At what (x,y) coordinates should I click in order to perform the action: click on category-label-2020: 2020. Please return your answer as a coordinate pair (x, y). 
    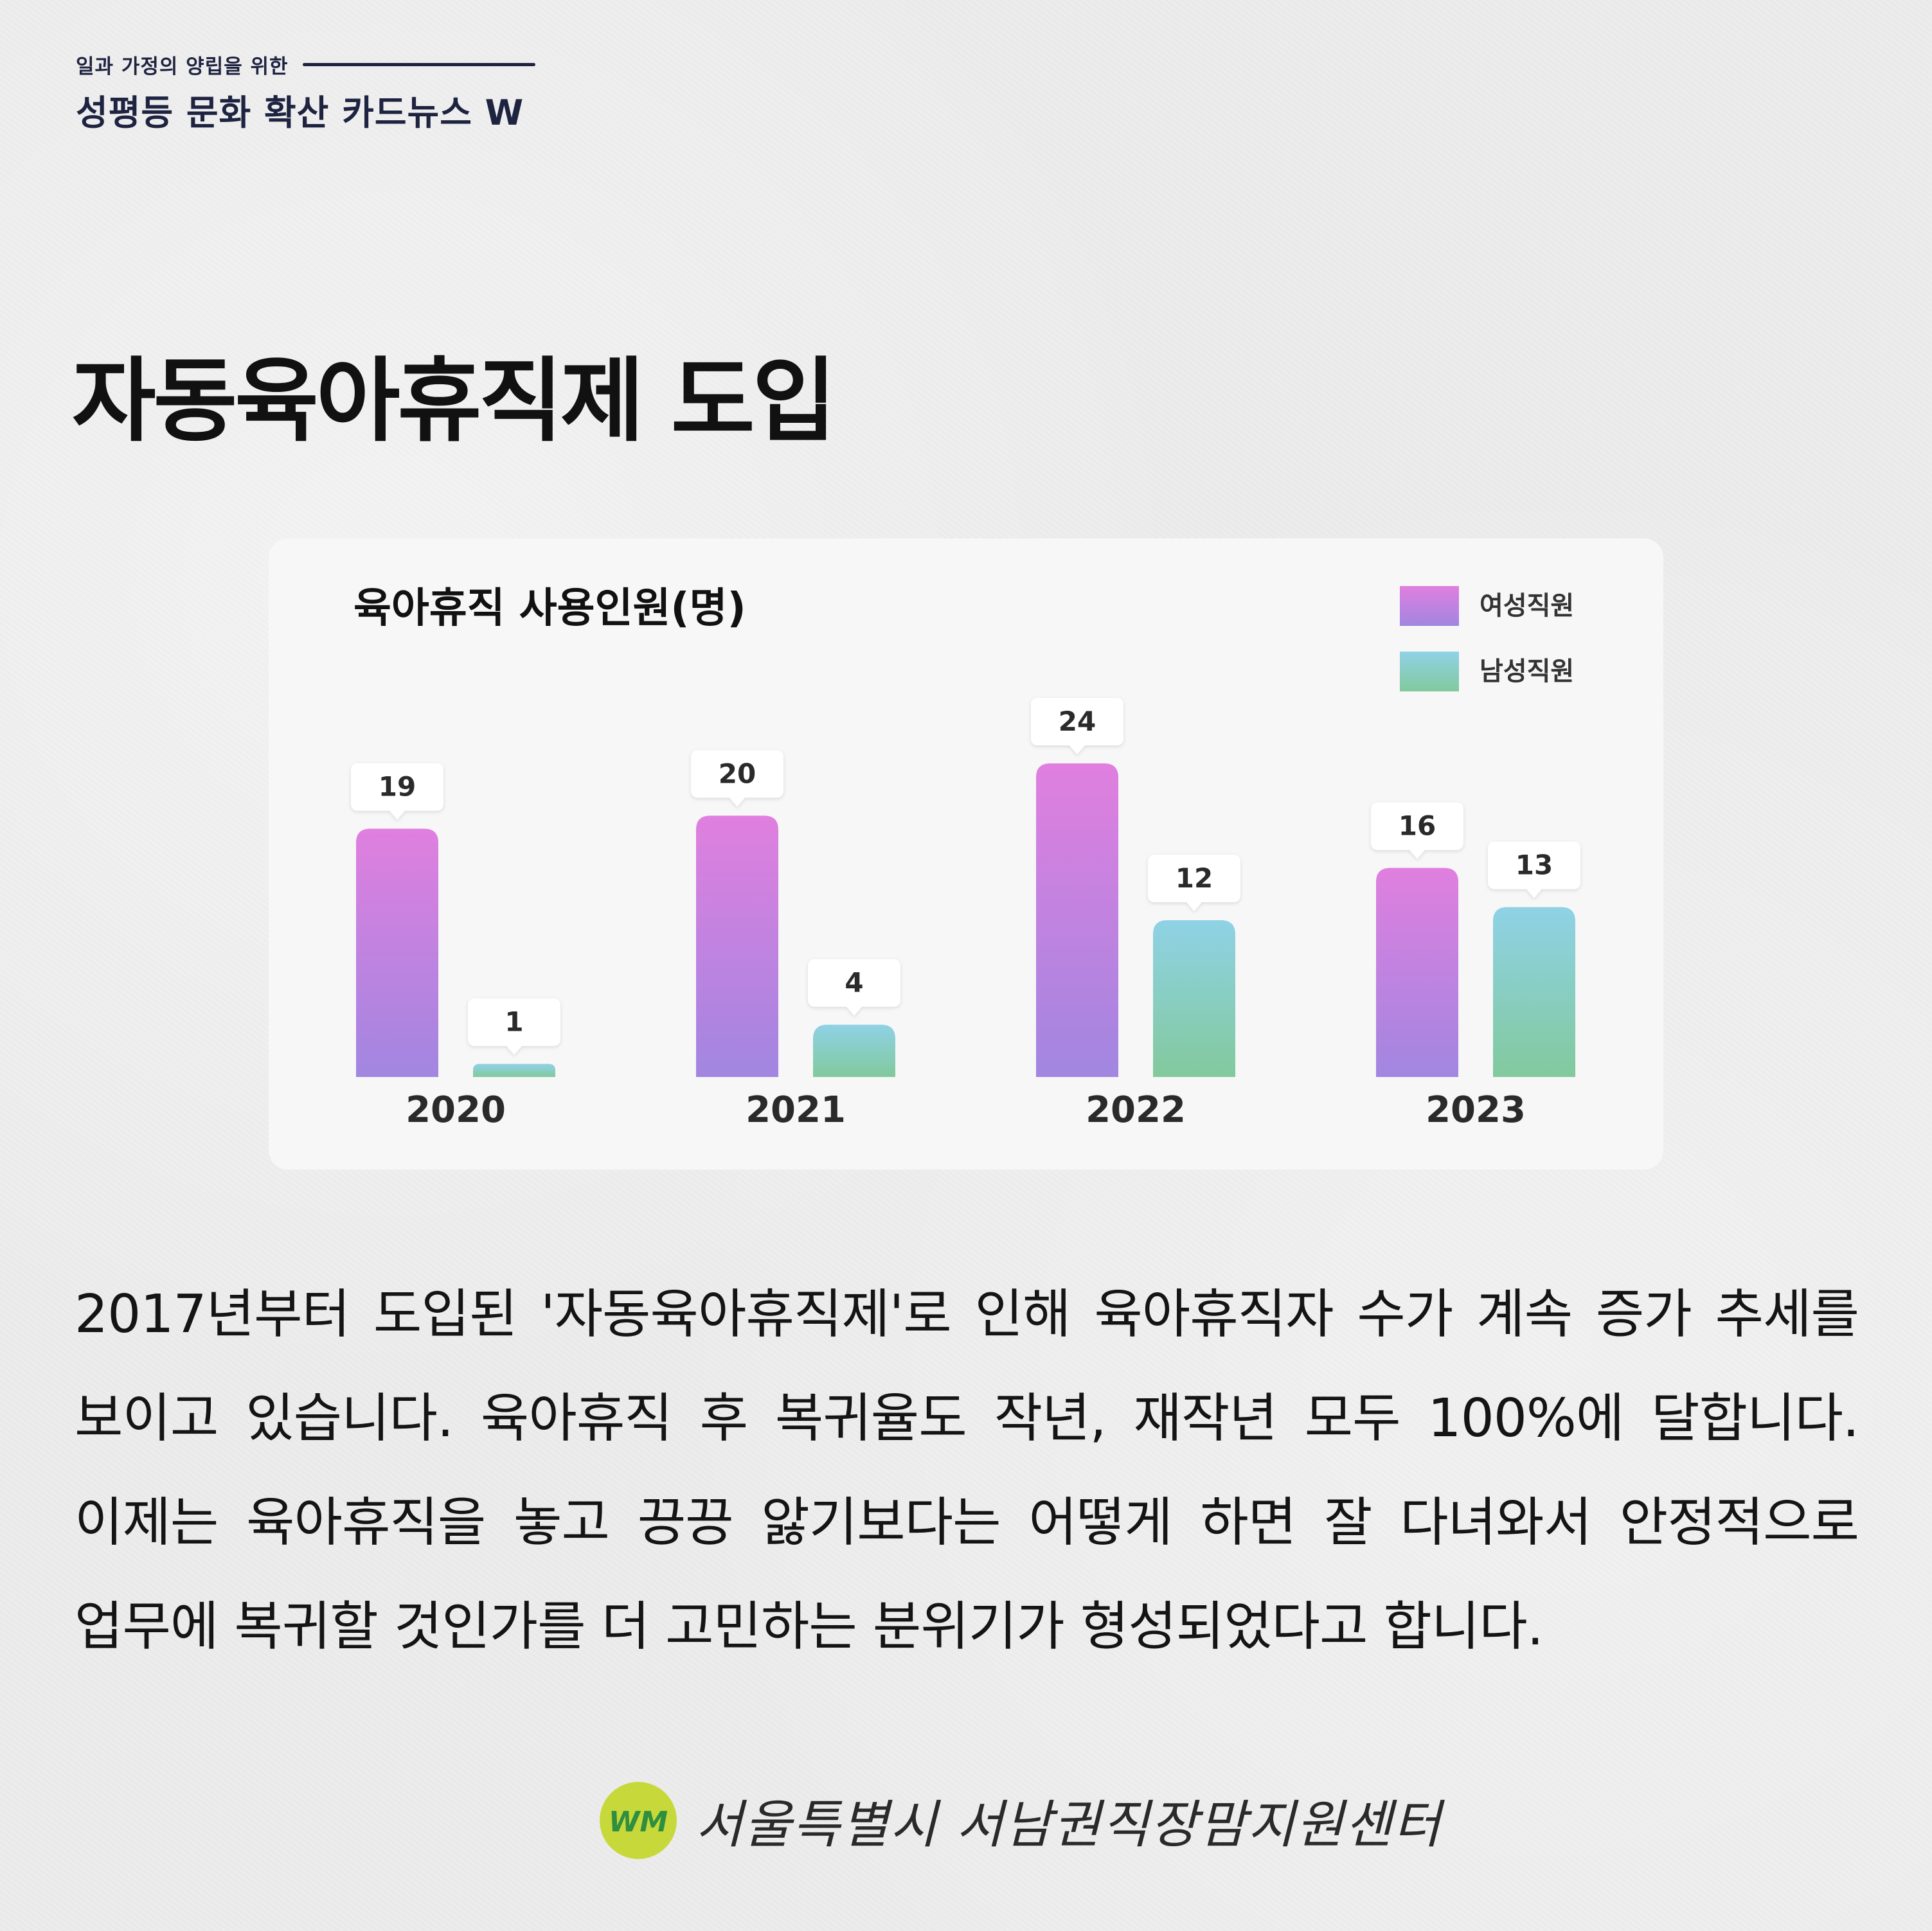
    Looking at the image, I should click on (456, 1110).